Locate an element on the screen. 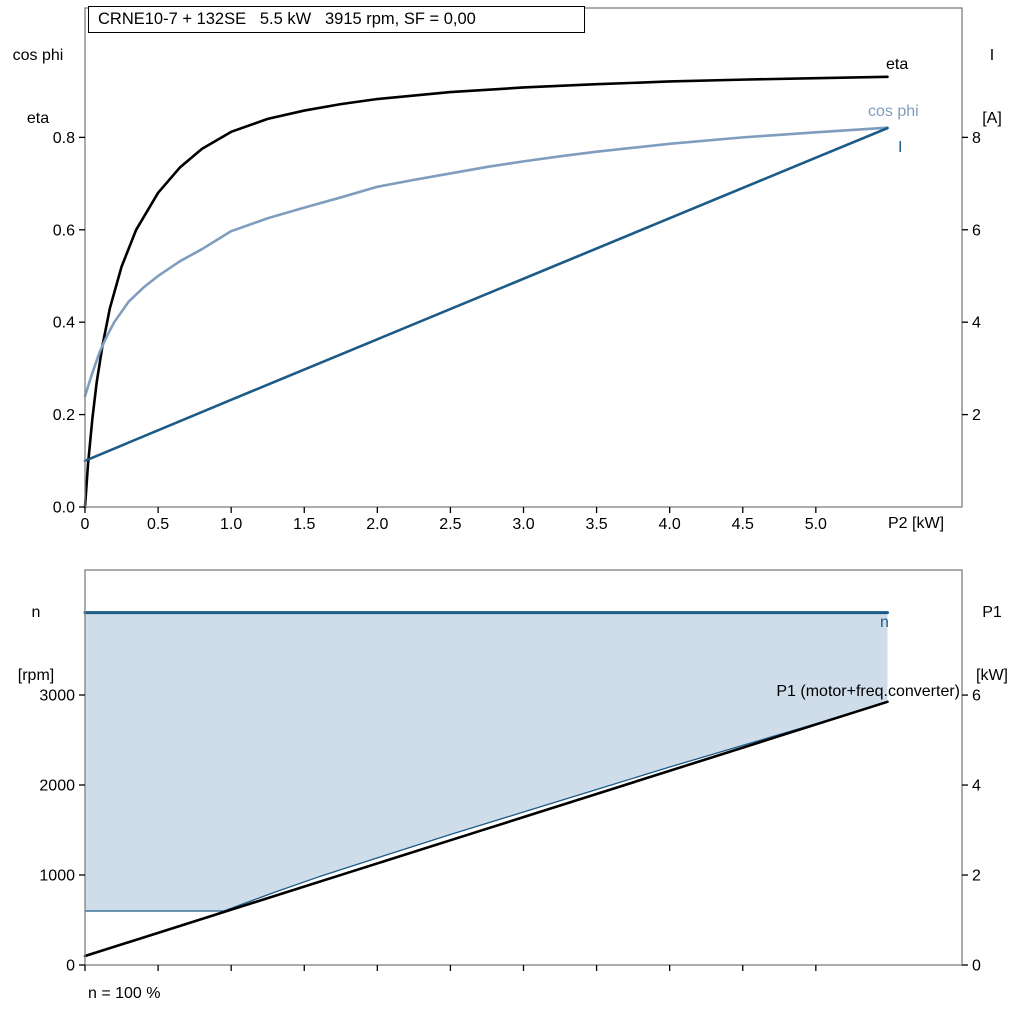  left-tick-label: 2000 is located at coordinates (57, 786).